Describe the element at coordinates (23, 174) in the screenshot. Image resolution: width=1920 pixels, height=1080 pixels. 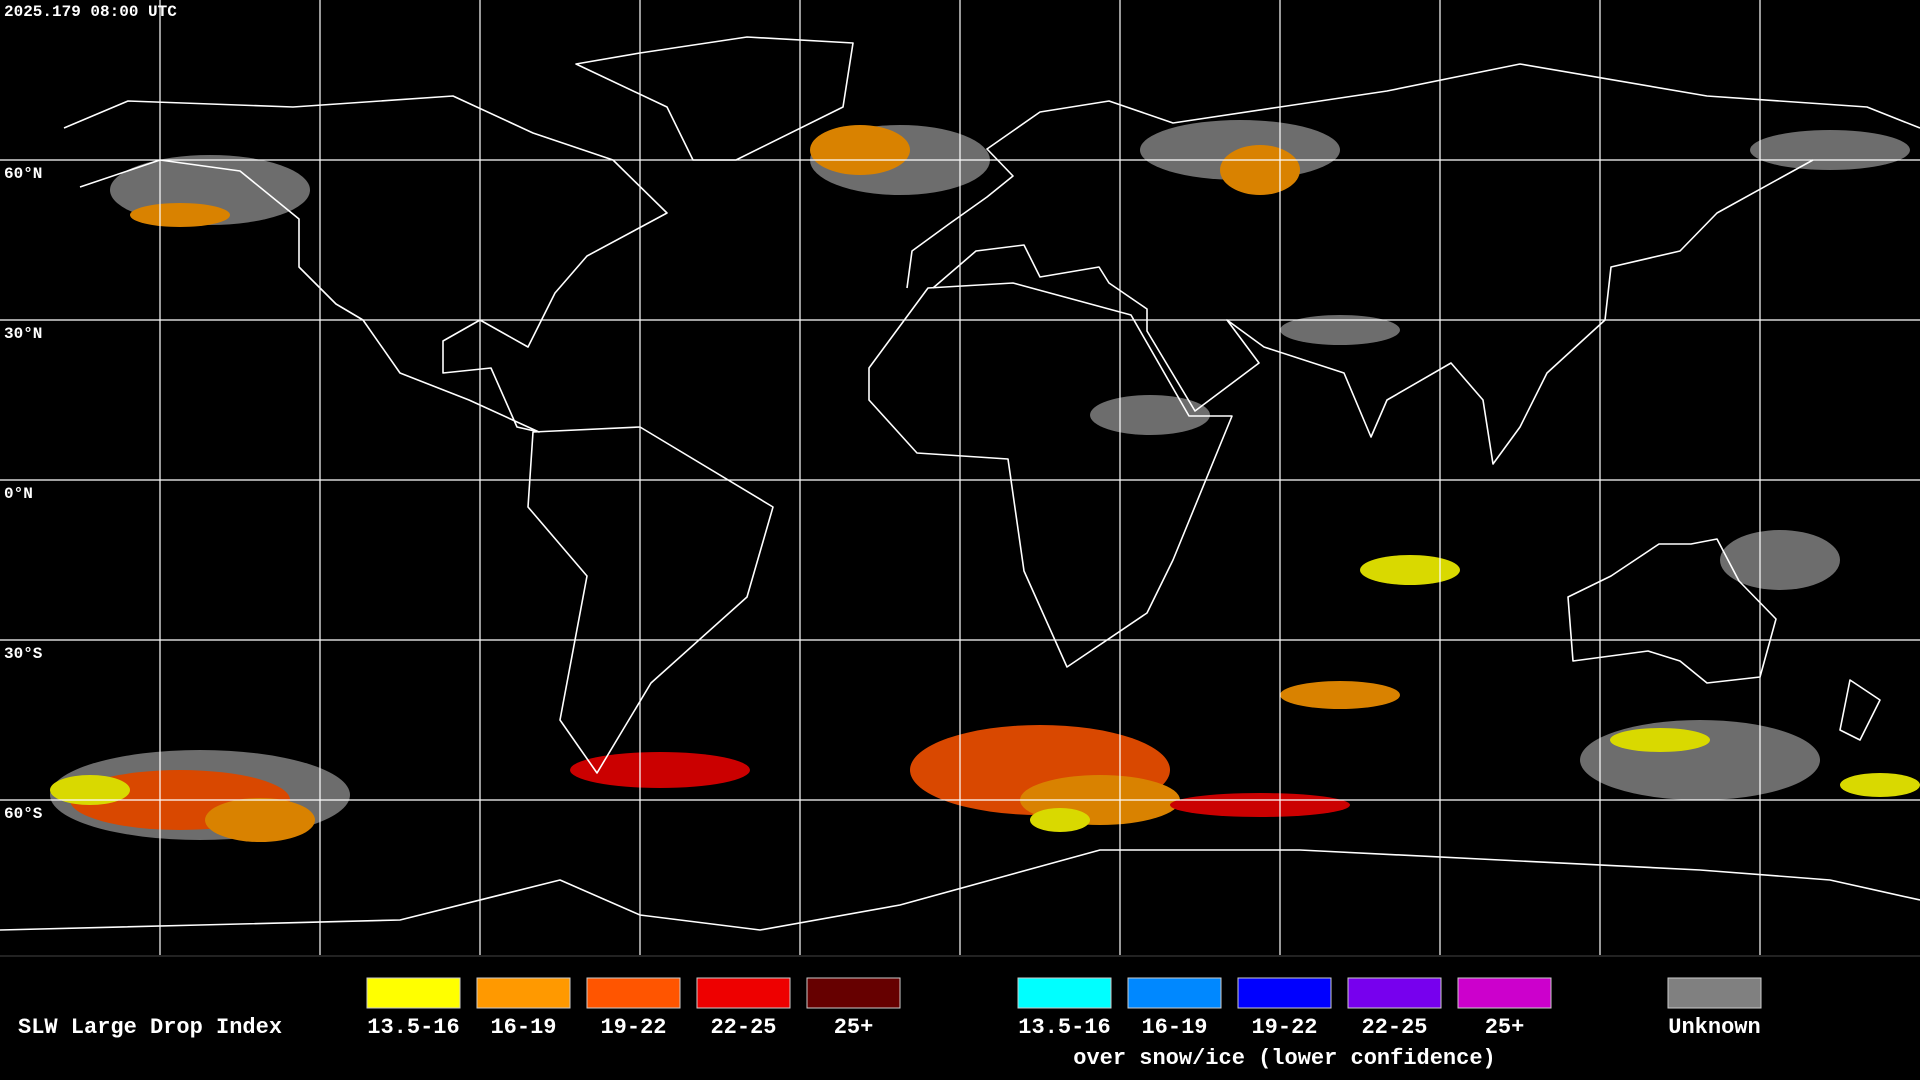
I see `latitude-label: 60°N` at that location.